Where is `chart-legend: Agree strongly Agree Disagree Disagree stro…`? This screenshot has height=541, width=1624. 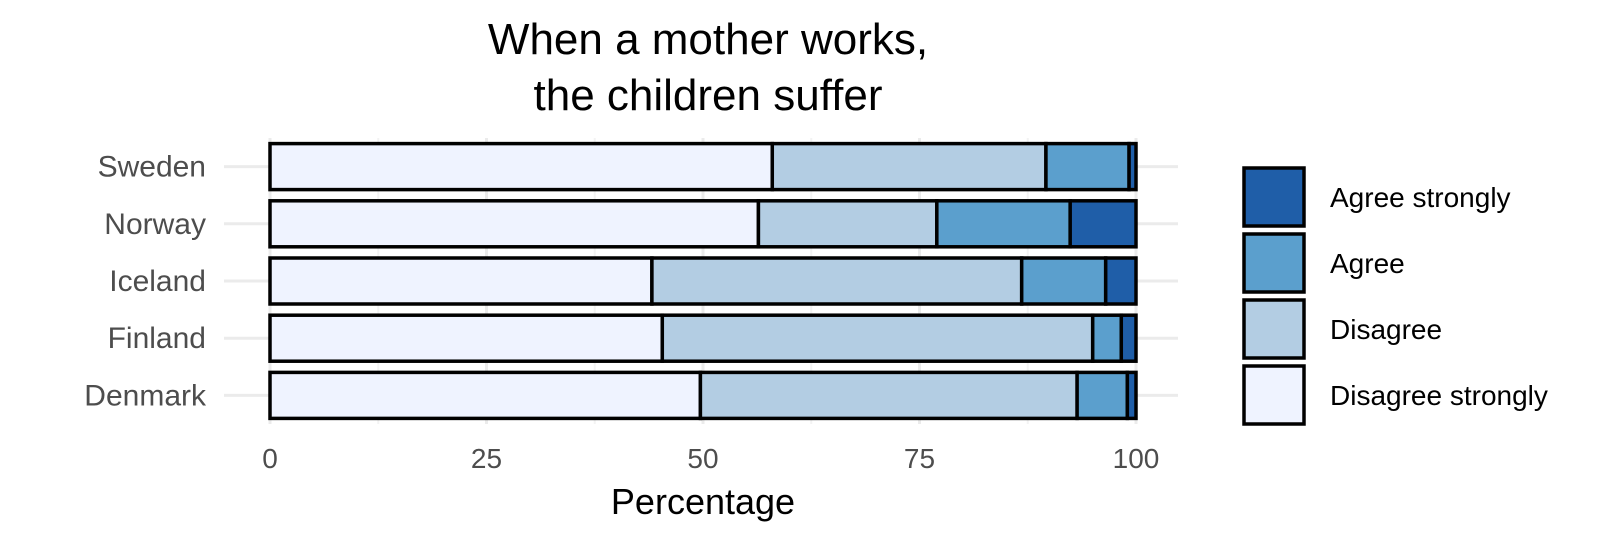
chart-legend: Agree strongly Agree Disagree Disagree stro… is located at coordinates (1395, 296).